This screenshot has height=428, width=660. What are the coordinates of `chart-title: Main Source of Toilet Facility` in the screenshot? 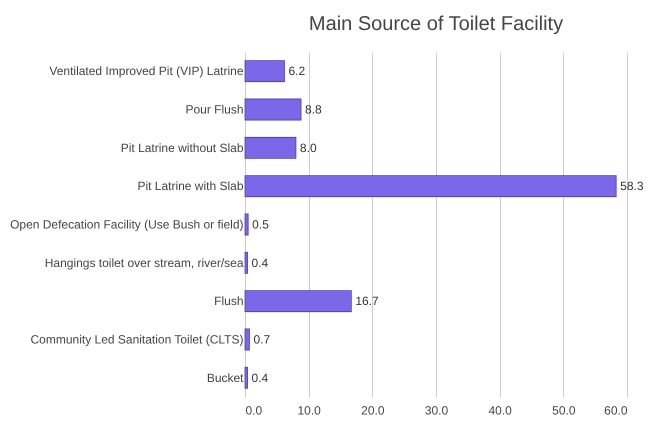 It's located at (436, 24).